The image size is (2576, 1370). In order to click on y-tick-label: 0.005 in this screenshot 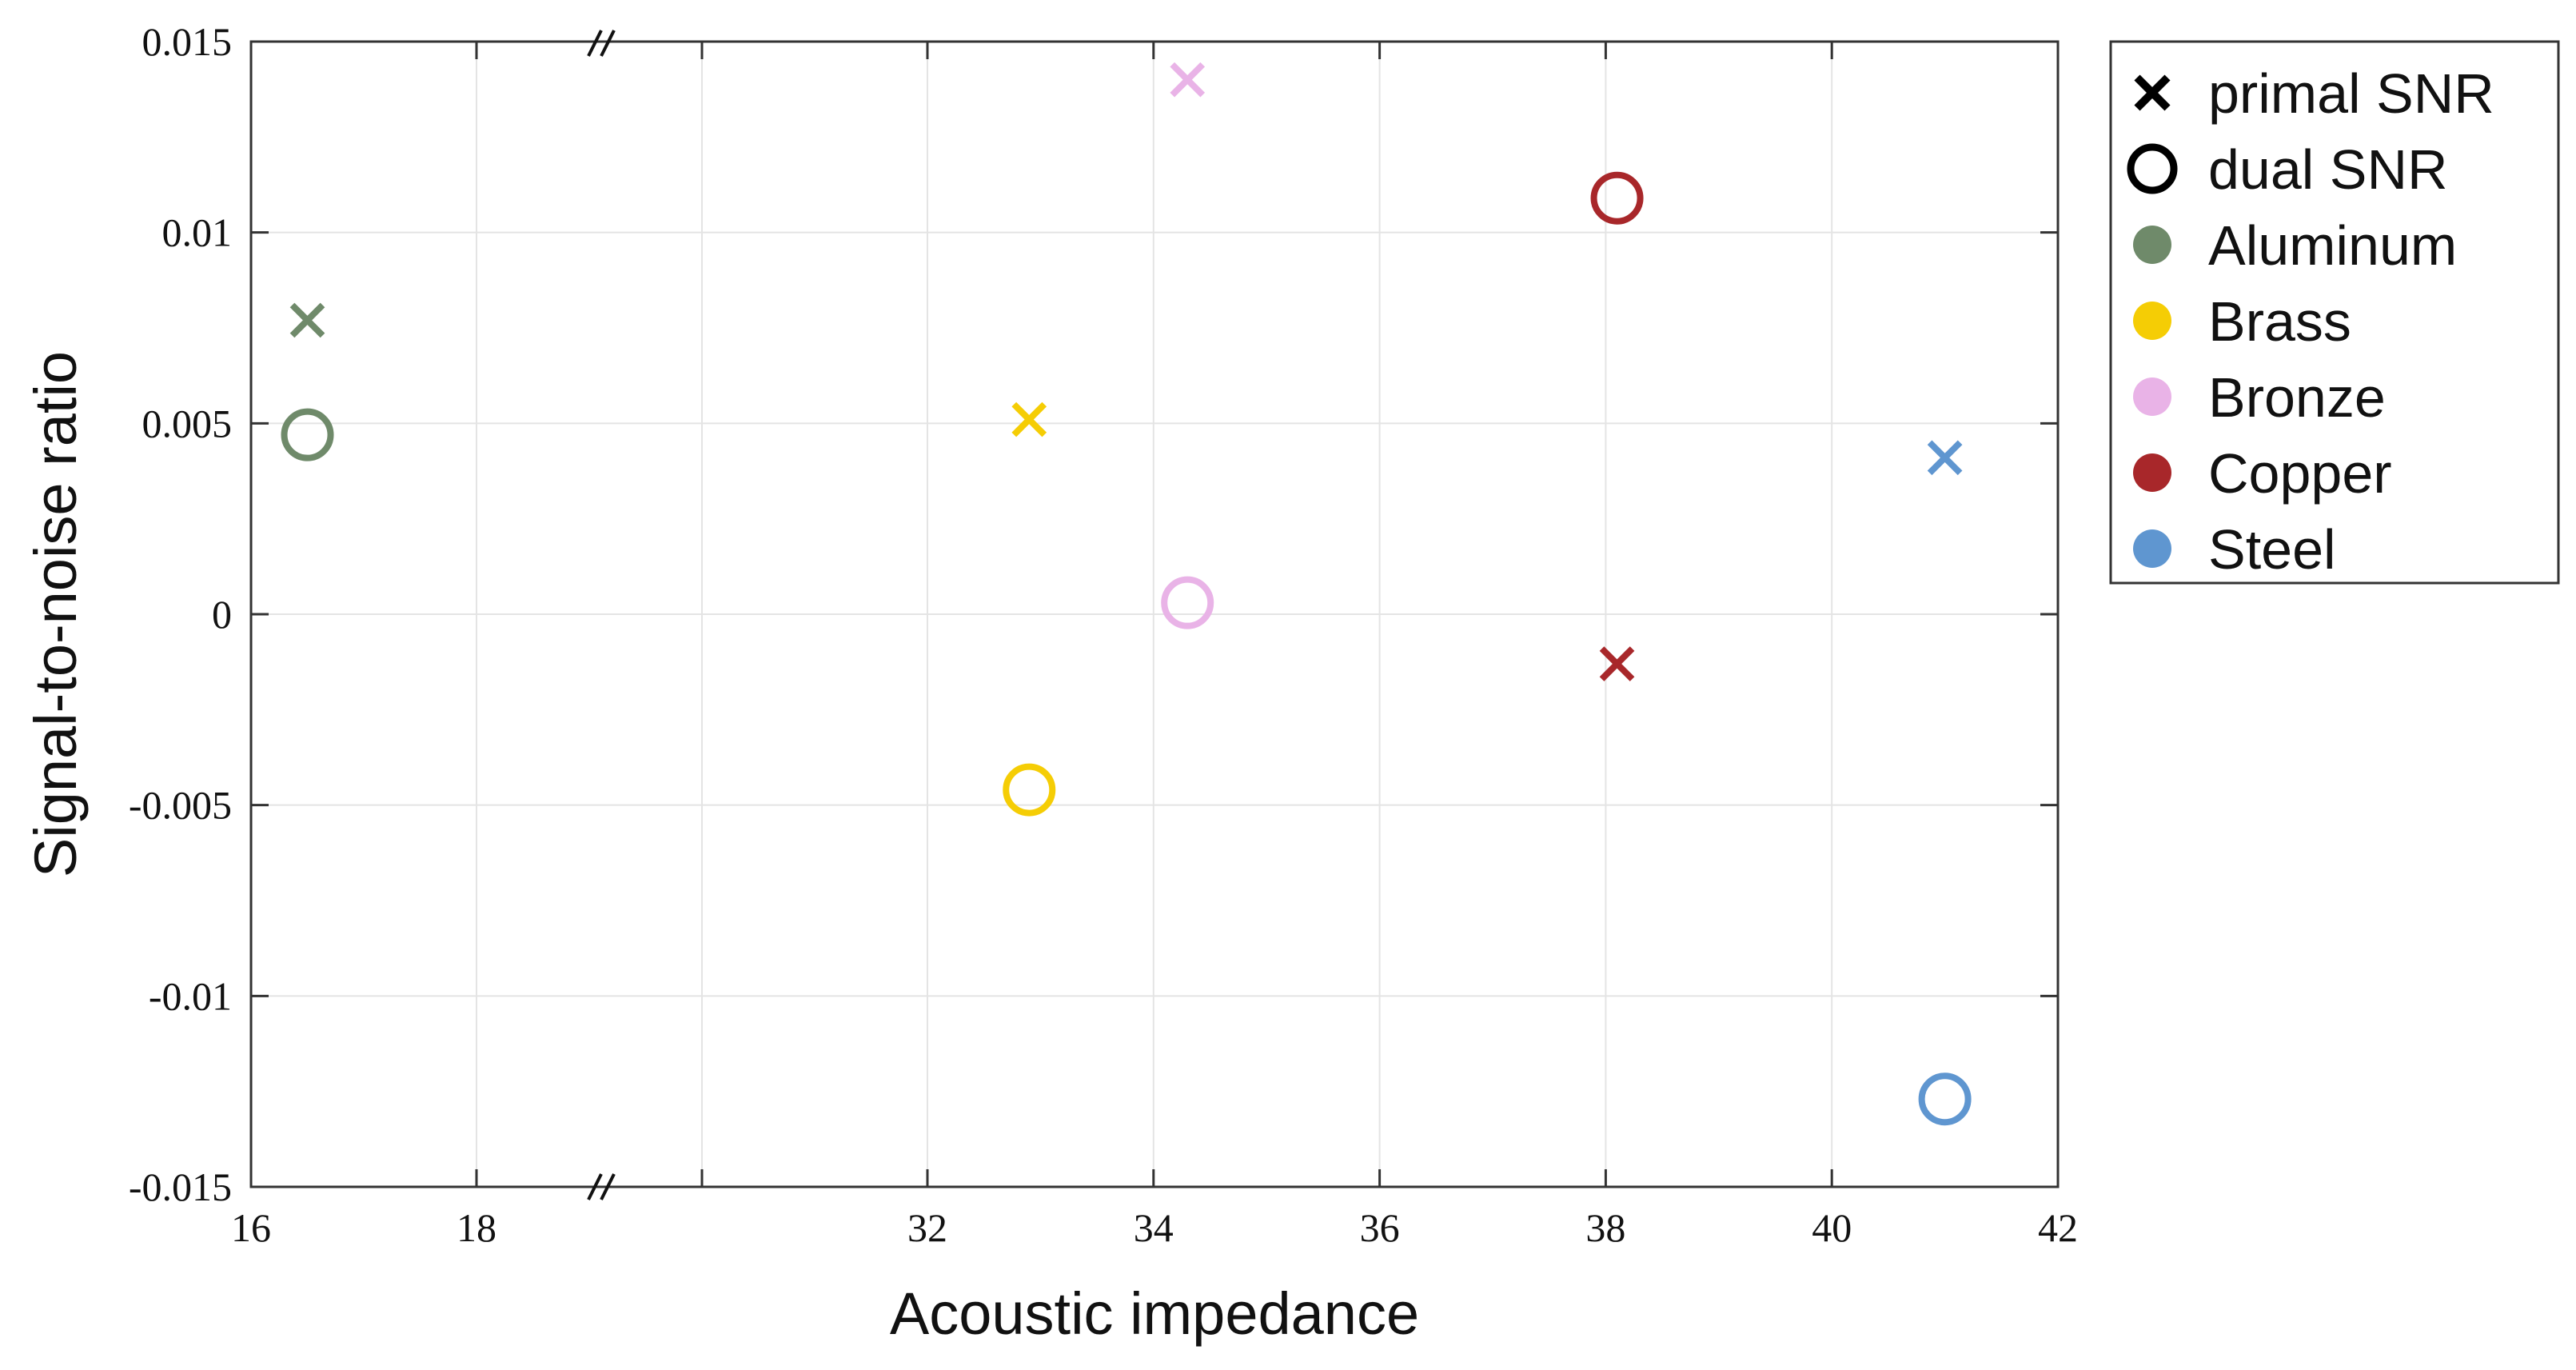, I will do `click(187, 423)`.